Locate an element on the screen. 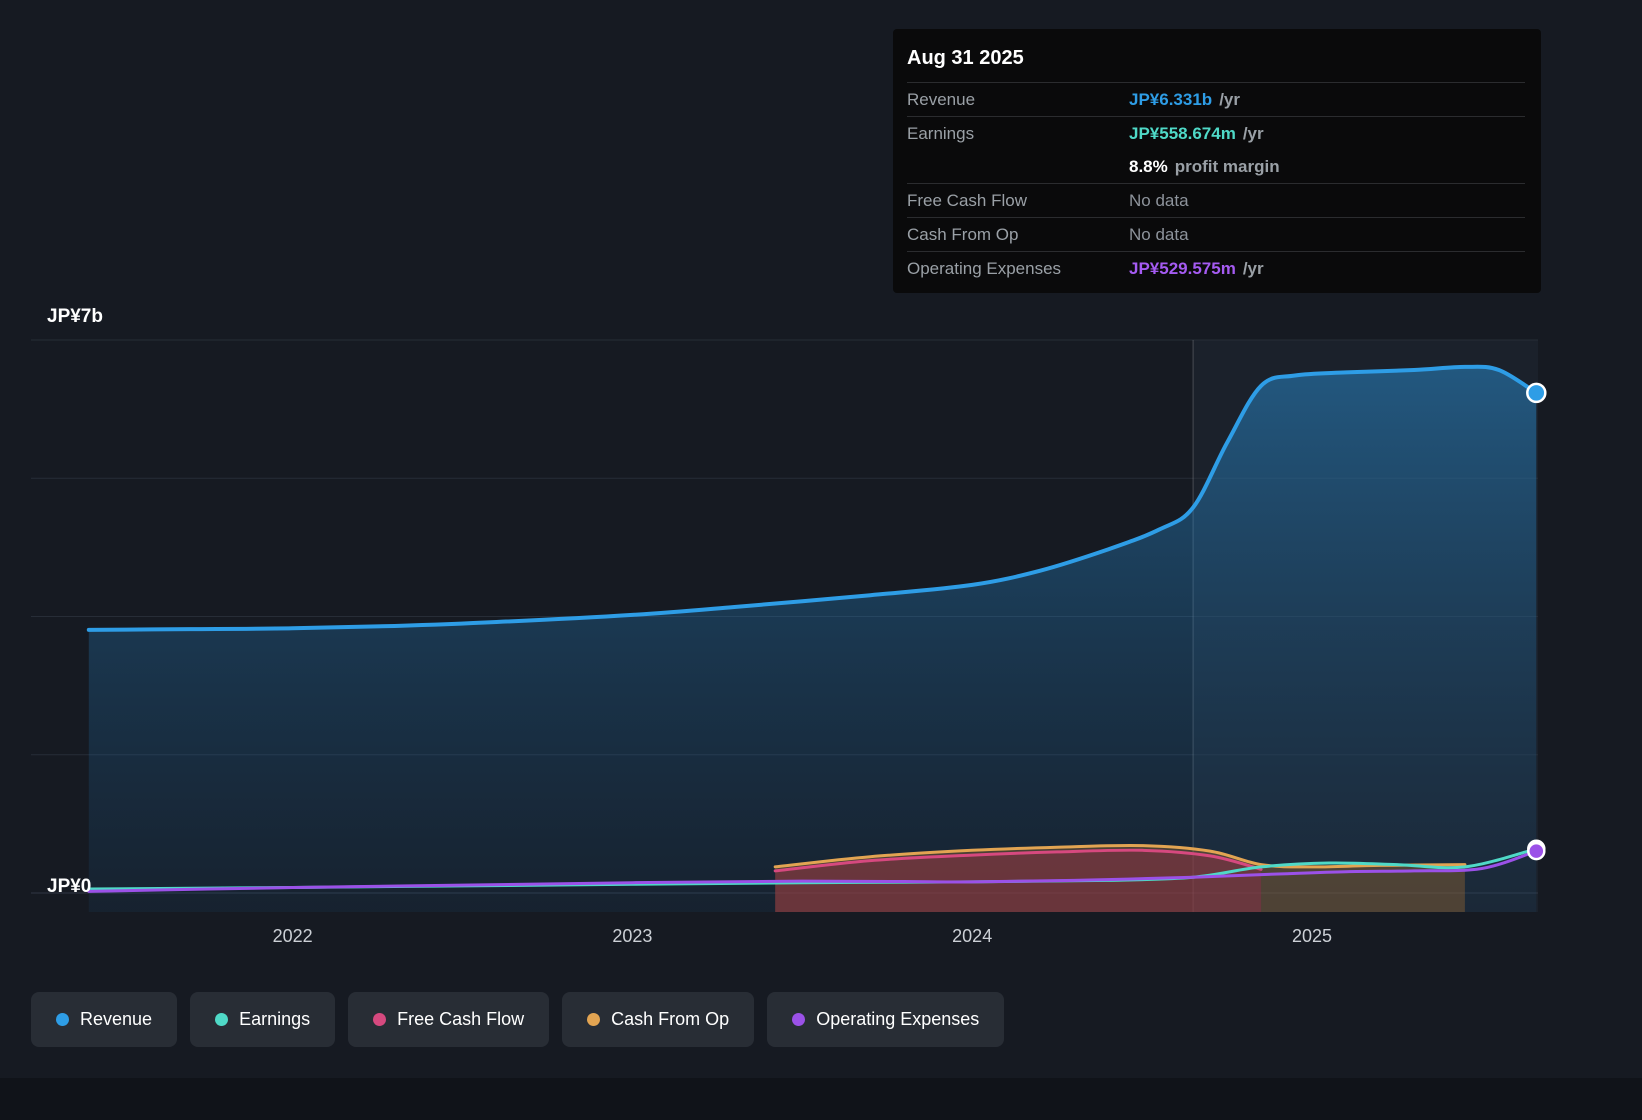 Image resolution: width=1642 pixels, height=1120 pixels. tooltip-suffix-revenue: /yr is located at coordinates (1229, 99).